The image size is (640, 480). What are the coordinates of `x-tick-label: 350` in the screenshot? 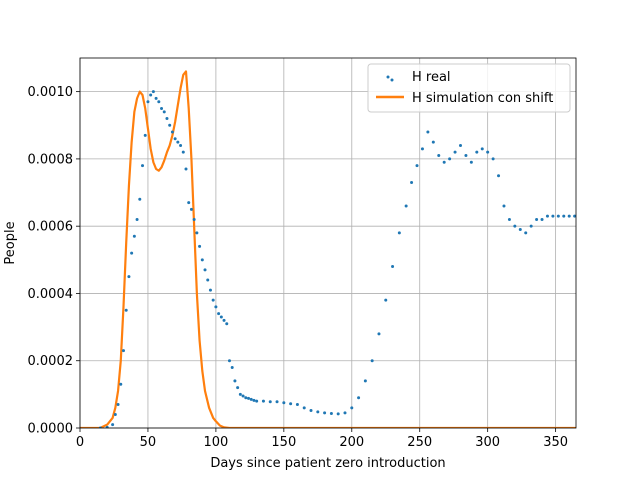 It's located at (555, 442).